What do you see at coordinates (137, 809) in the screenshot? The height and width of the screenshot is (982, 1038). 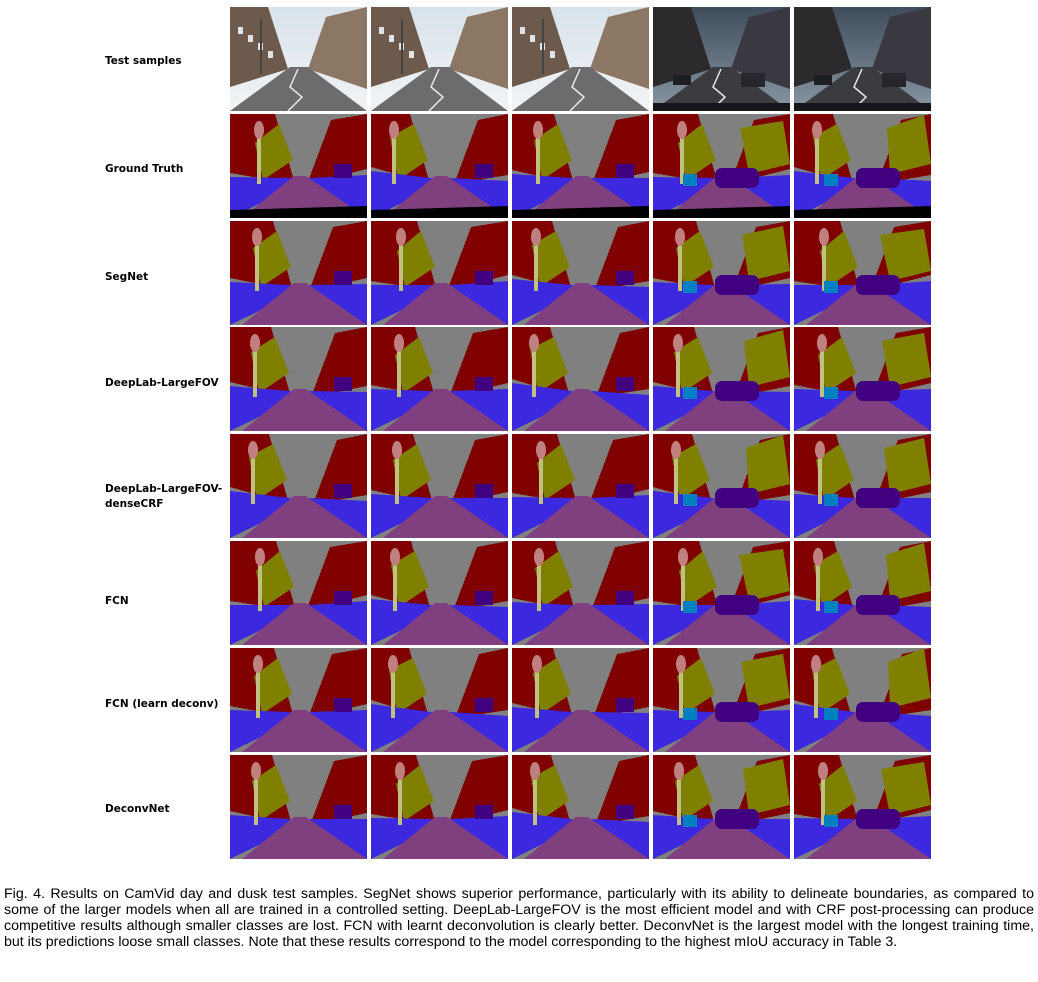 I see `row-label-deconvnet: DeconvNet` at bounding box center [137, 809].